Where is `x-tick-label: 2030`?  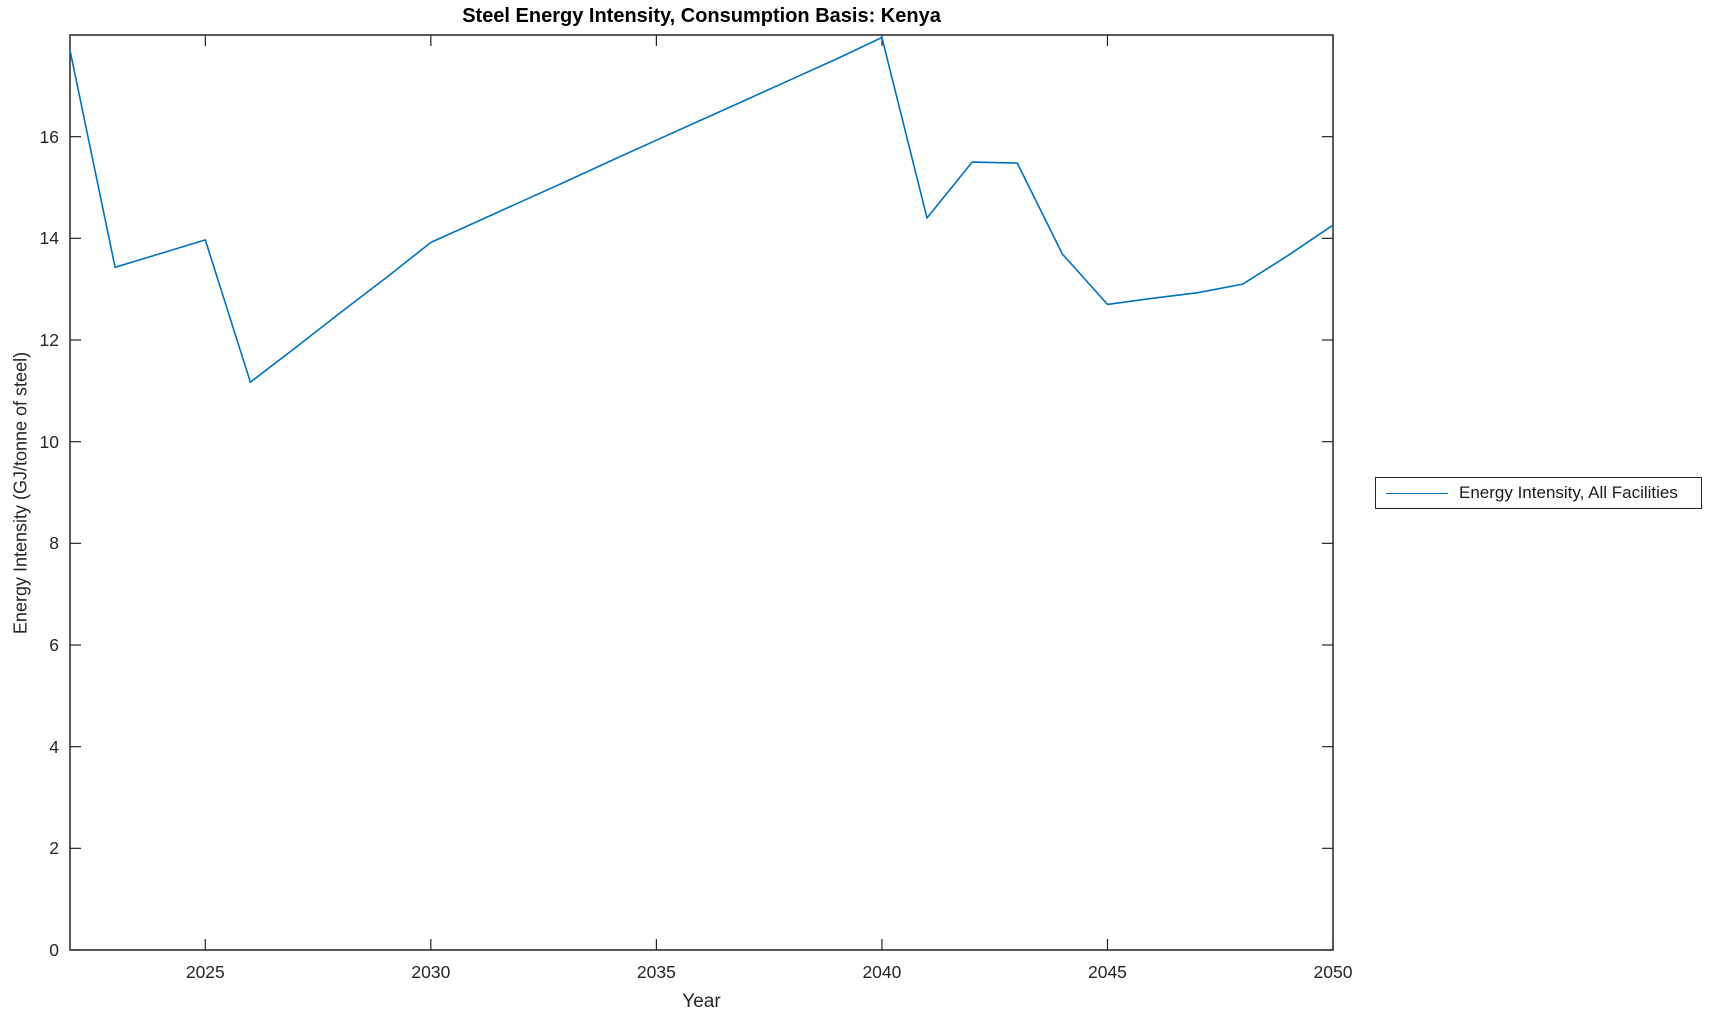
x-tick-label: 2030 is located at coordinates (431, 972).